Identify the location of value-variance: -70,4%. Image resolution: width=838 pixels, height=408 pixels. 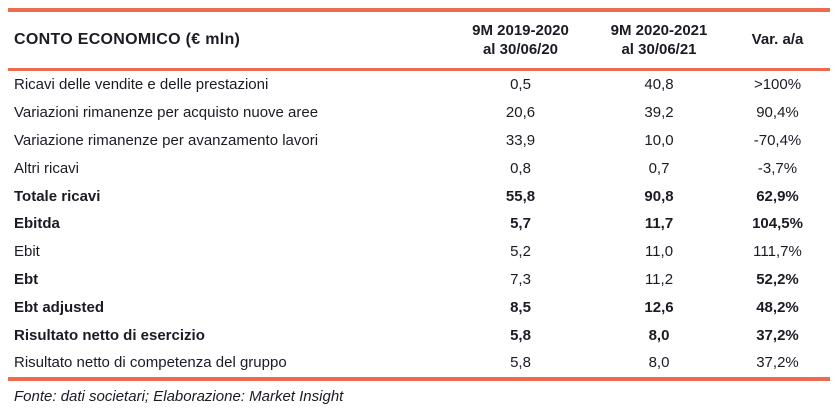
(777, 140).